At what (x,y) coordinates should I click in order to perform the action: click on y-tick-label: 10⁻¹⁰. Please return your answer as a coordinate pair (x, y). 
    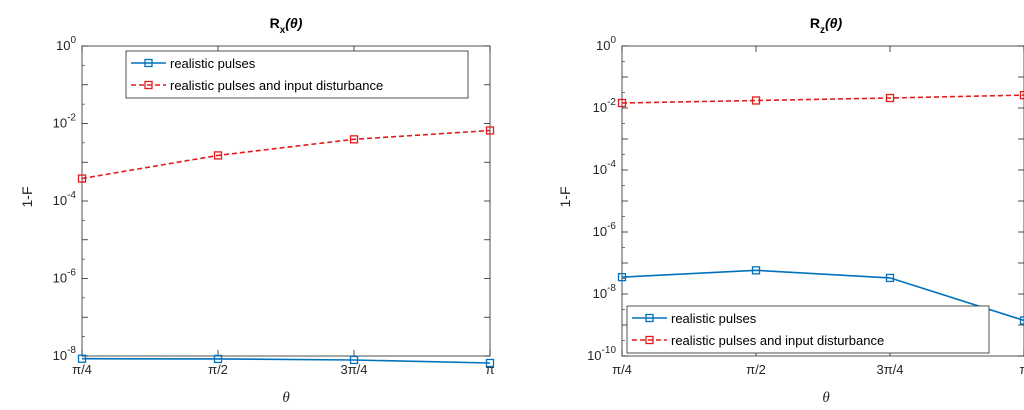
    Looking at the image, I should click on (601, 354).